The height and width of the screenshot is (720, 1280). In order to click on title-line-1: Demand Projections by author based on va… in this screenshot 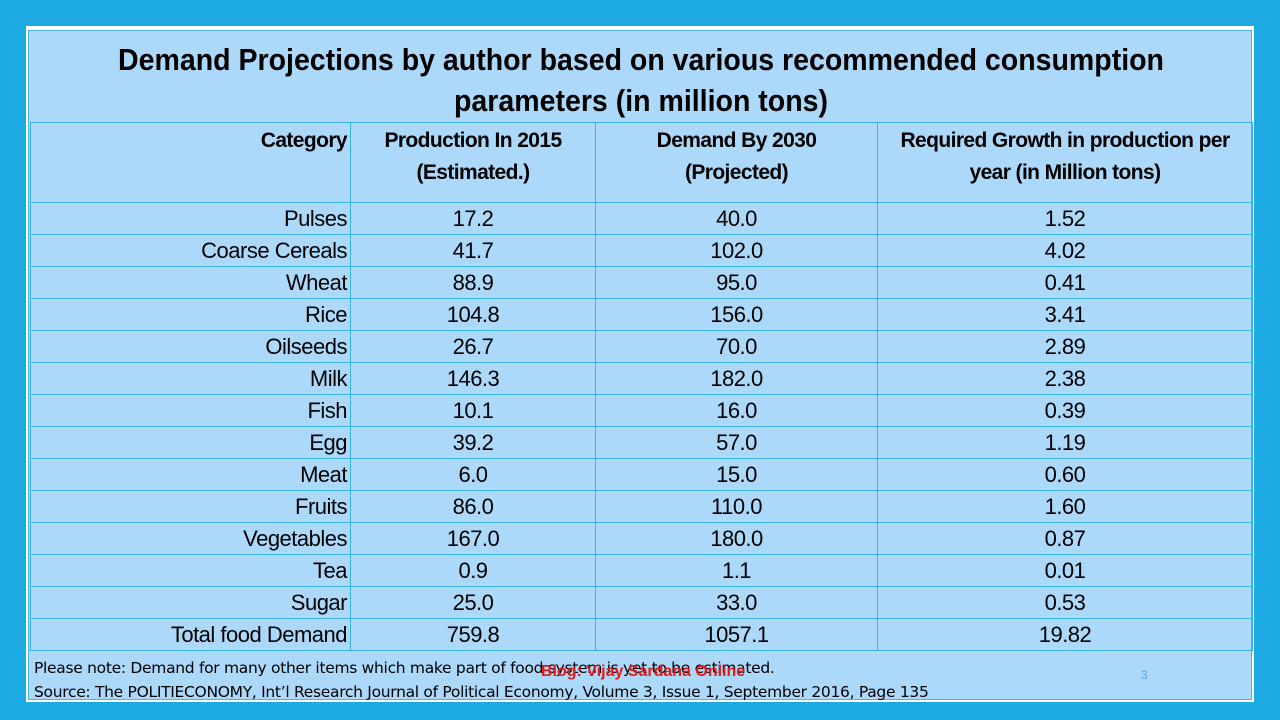, I will do `click(641, 59)`.